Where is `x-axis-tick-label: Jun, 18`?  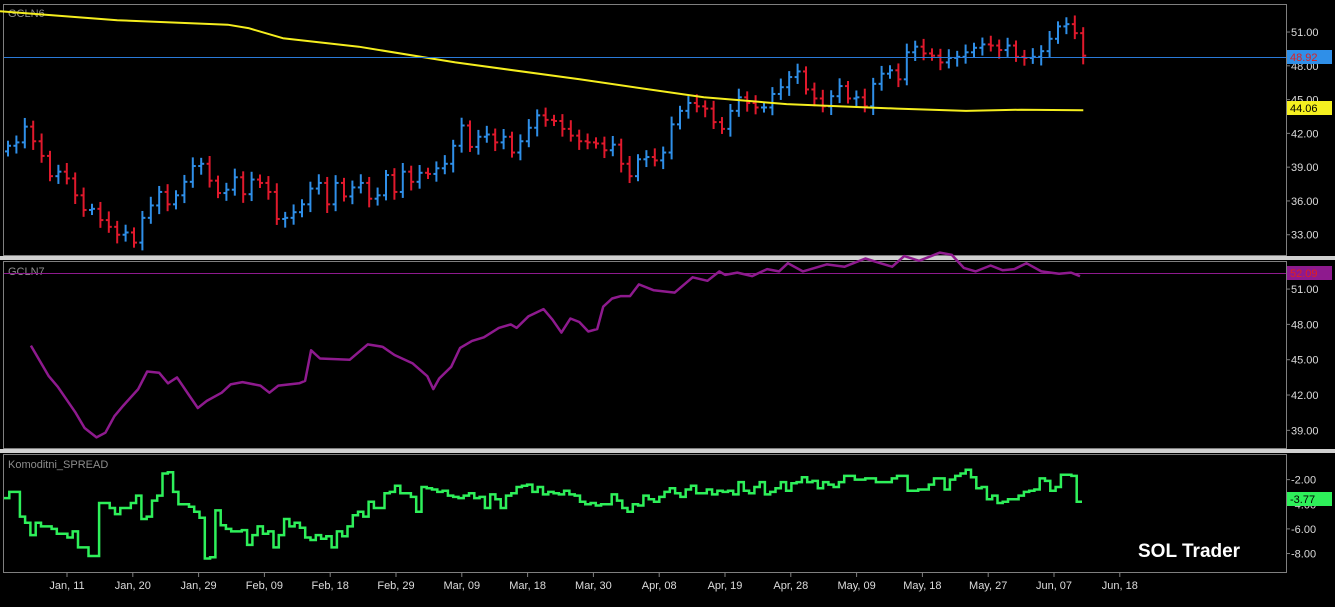
x-axis-tick-label: Jun, 18 is located at coordinates (1120, 586).